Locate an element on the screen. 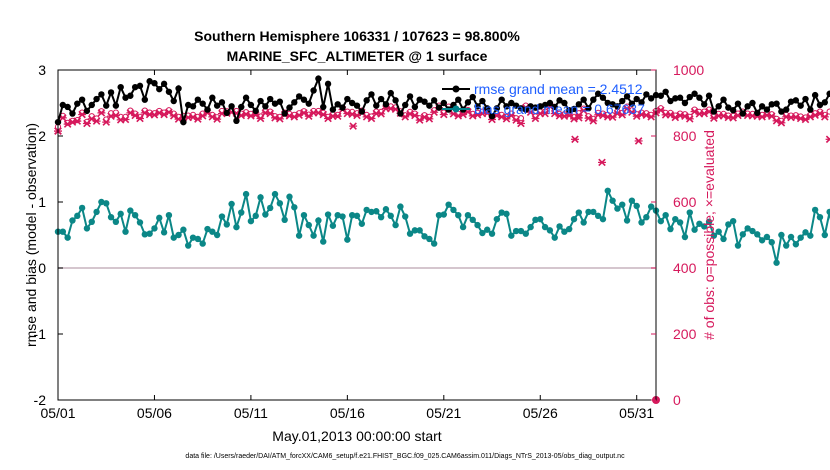 The height and width of the screenshot is (470, 830). chart-subtitle: MARINE_SFC_ALTIMETER @ 1 surface is located at coordinates (357, 56).